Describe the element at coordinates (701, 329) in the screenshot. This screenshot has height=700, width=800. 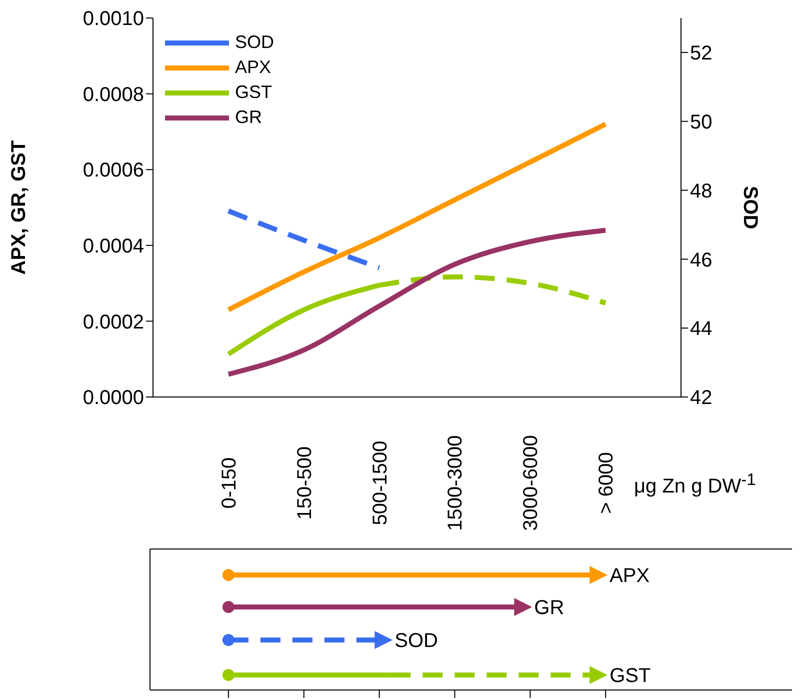
I see `y2-tick-label: 44` at that location.